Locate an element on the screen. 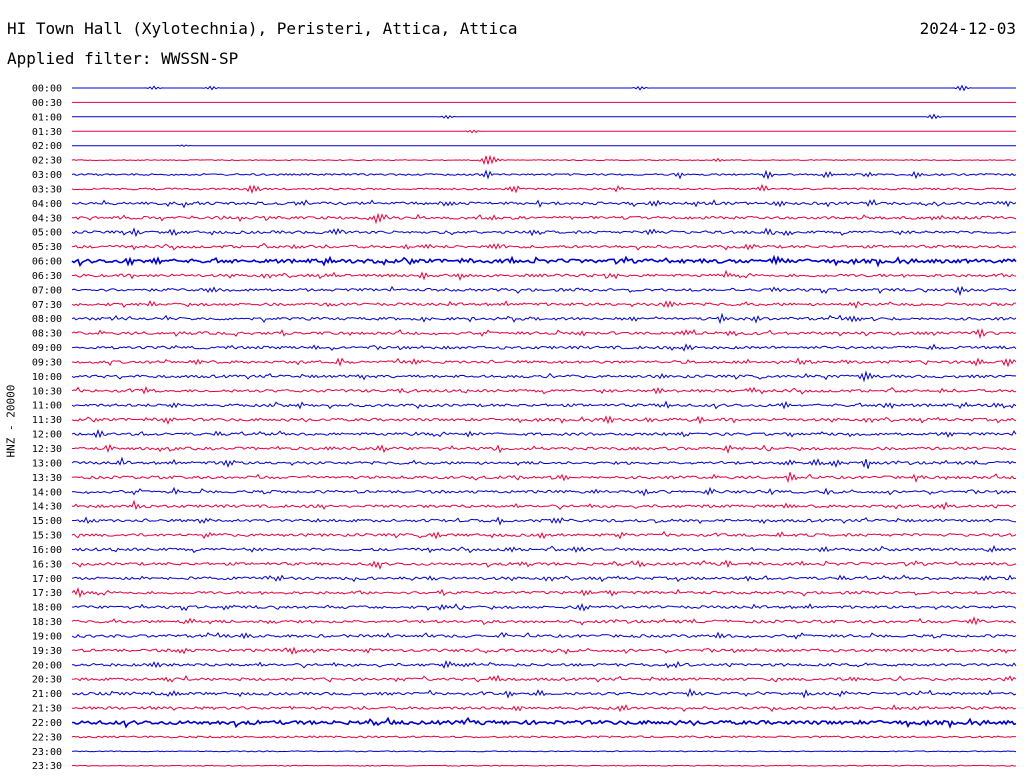 This screenshot has width=1024, height=780. row-time-label: 15:00 is located at coordinates (47, 521).